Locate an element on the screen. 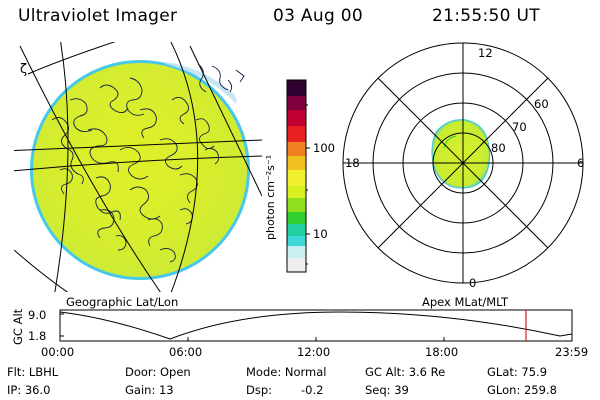 This screenshot has height=400, width=600. xtick-2359: 23:59 is located at coordinates (572, 352).